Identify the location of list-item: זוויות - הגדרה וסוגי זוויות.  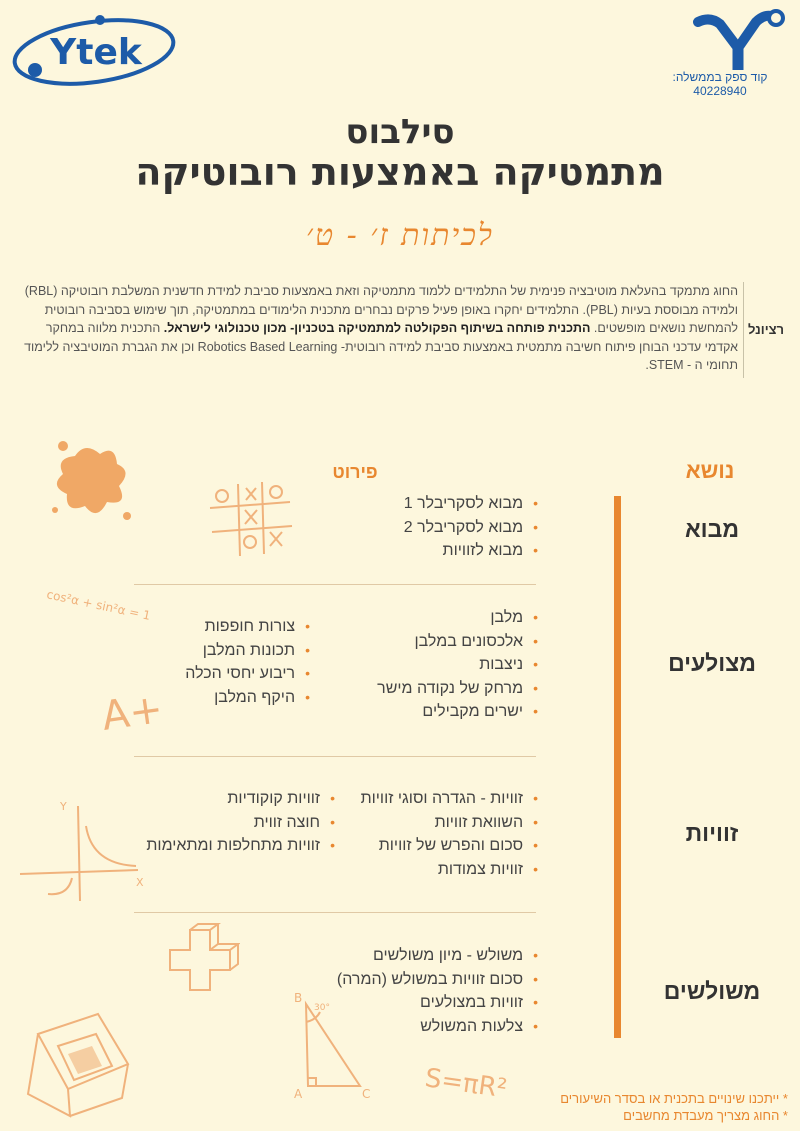
(449, 799).